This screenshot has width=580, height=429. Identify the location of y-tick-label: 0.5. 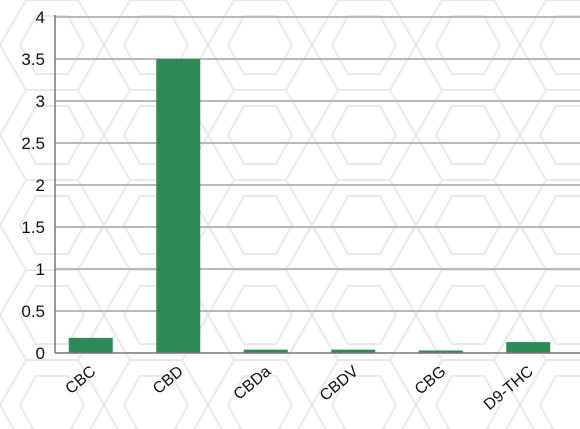
(33, 311).